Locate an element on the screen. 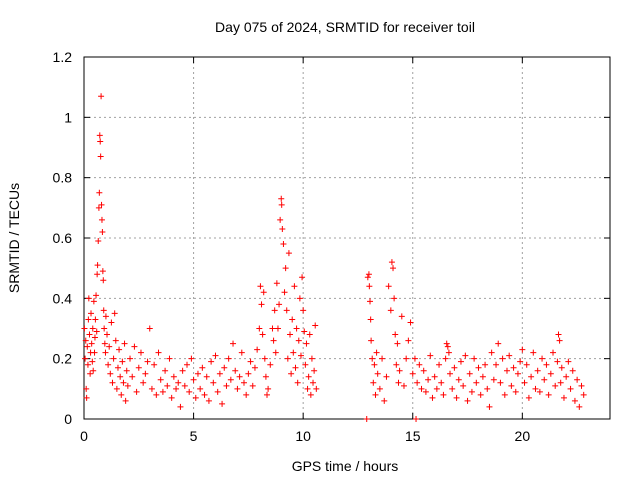  y-tick-label: 0.2 is located at coordinates (63, 359).